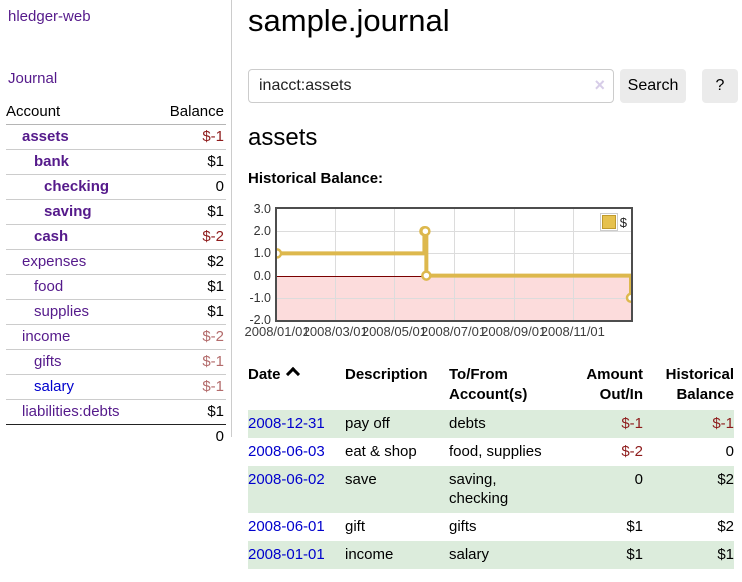 Image resolution: width=742 pixels, height=582 pixels. What do you see at coordinates (454, 331) in the screenshot?
I see `x-axis-tick-label: 2008/07/01` at bounding box center [454, 331].